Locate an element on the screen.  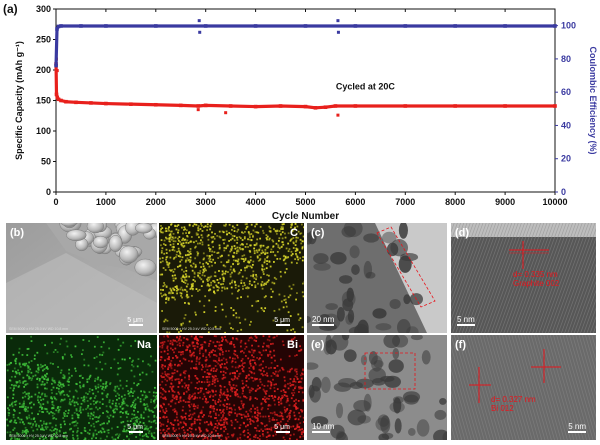
capacity-point is located at coordinates (198, 106).